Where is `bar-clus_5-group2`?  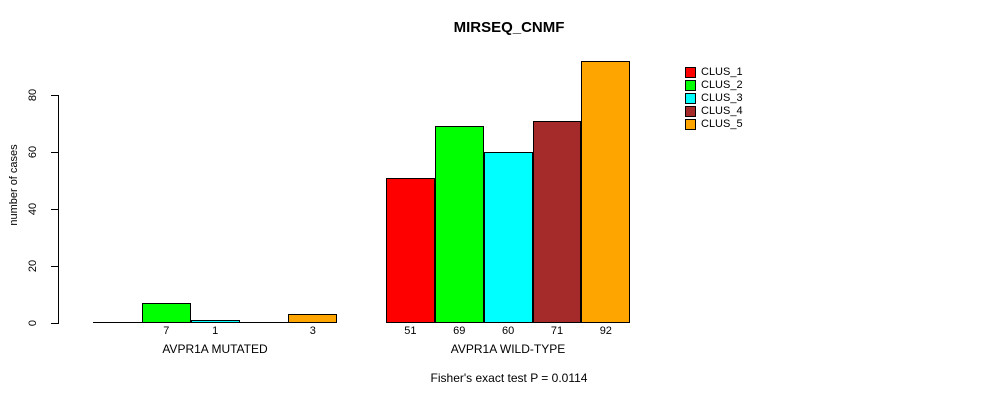 bar-clus_5-group2 is located at coordinates (605, 192).